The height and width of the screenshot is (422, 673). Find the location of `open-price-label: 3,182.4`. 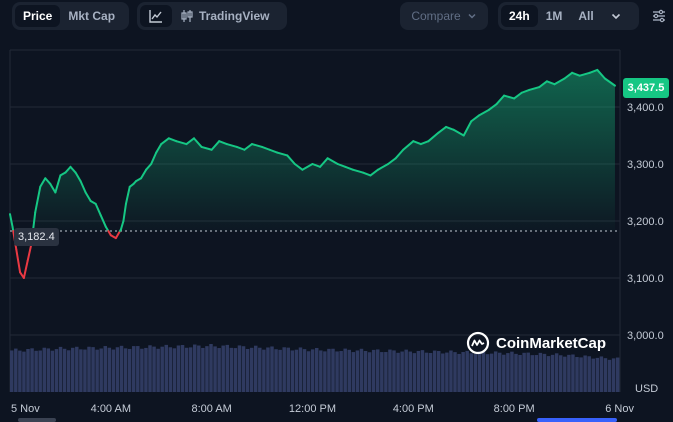

open-price-label: 3,182.4 is located at coordinates (36, 237).